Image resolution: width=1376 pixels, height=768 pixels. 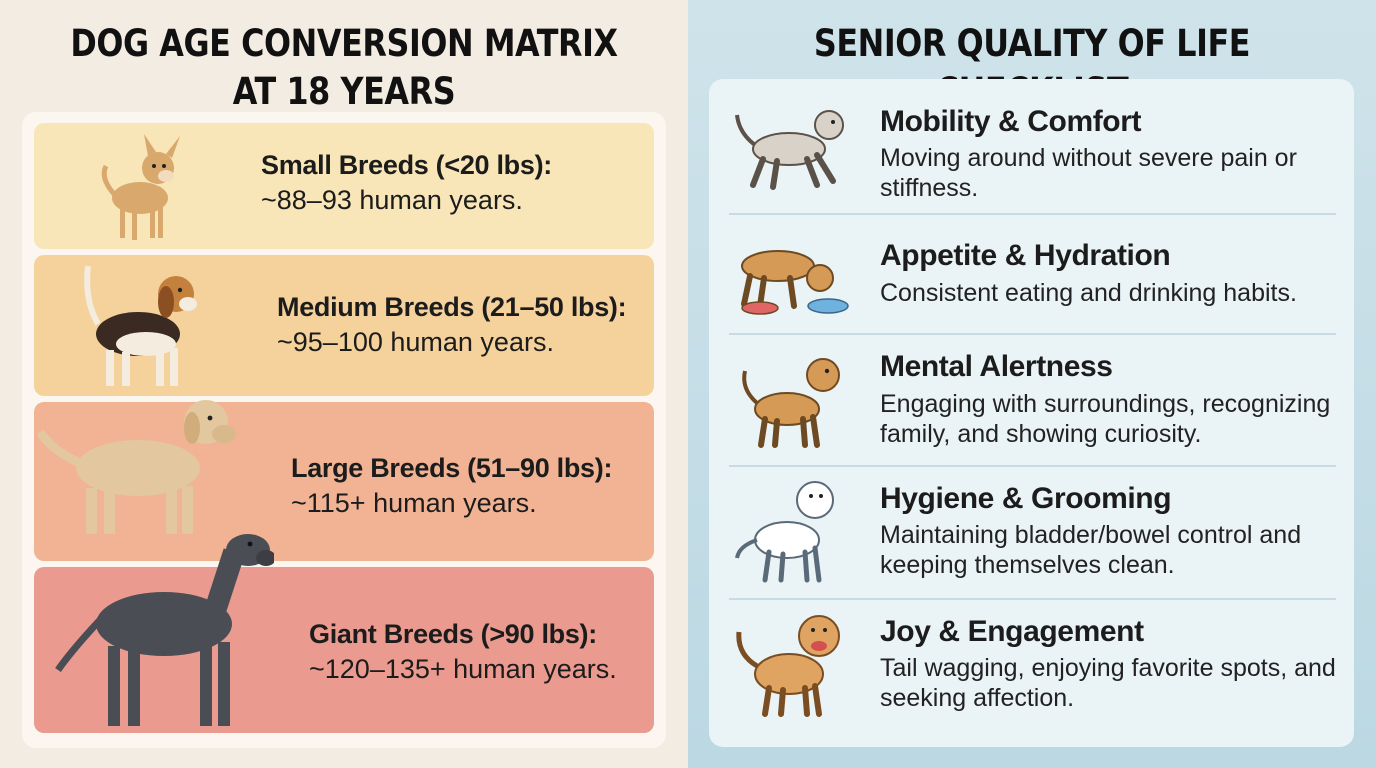 What do you see at coordinates (140, 187) in the screenshot?
I see `chihuahua-icon` at bounding box center [140, 187].